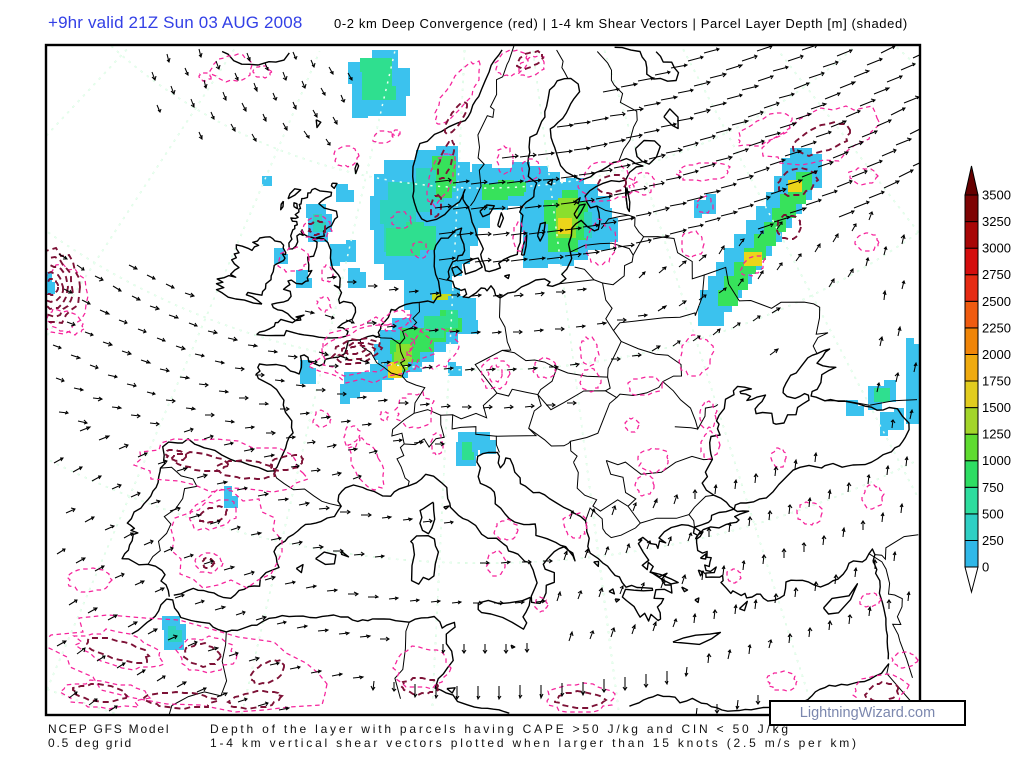 The height and width of the screenshot is (760, 1024). I want to click on svg-text: 250, so click(993, 540).